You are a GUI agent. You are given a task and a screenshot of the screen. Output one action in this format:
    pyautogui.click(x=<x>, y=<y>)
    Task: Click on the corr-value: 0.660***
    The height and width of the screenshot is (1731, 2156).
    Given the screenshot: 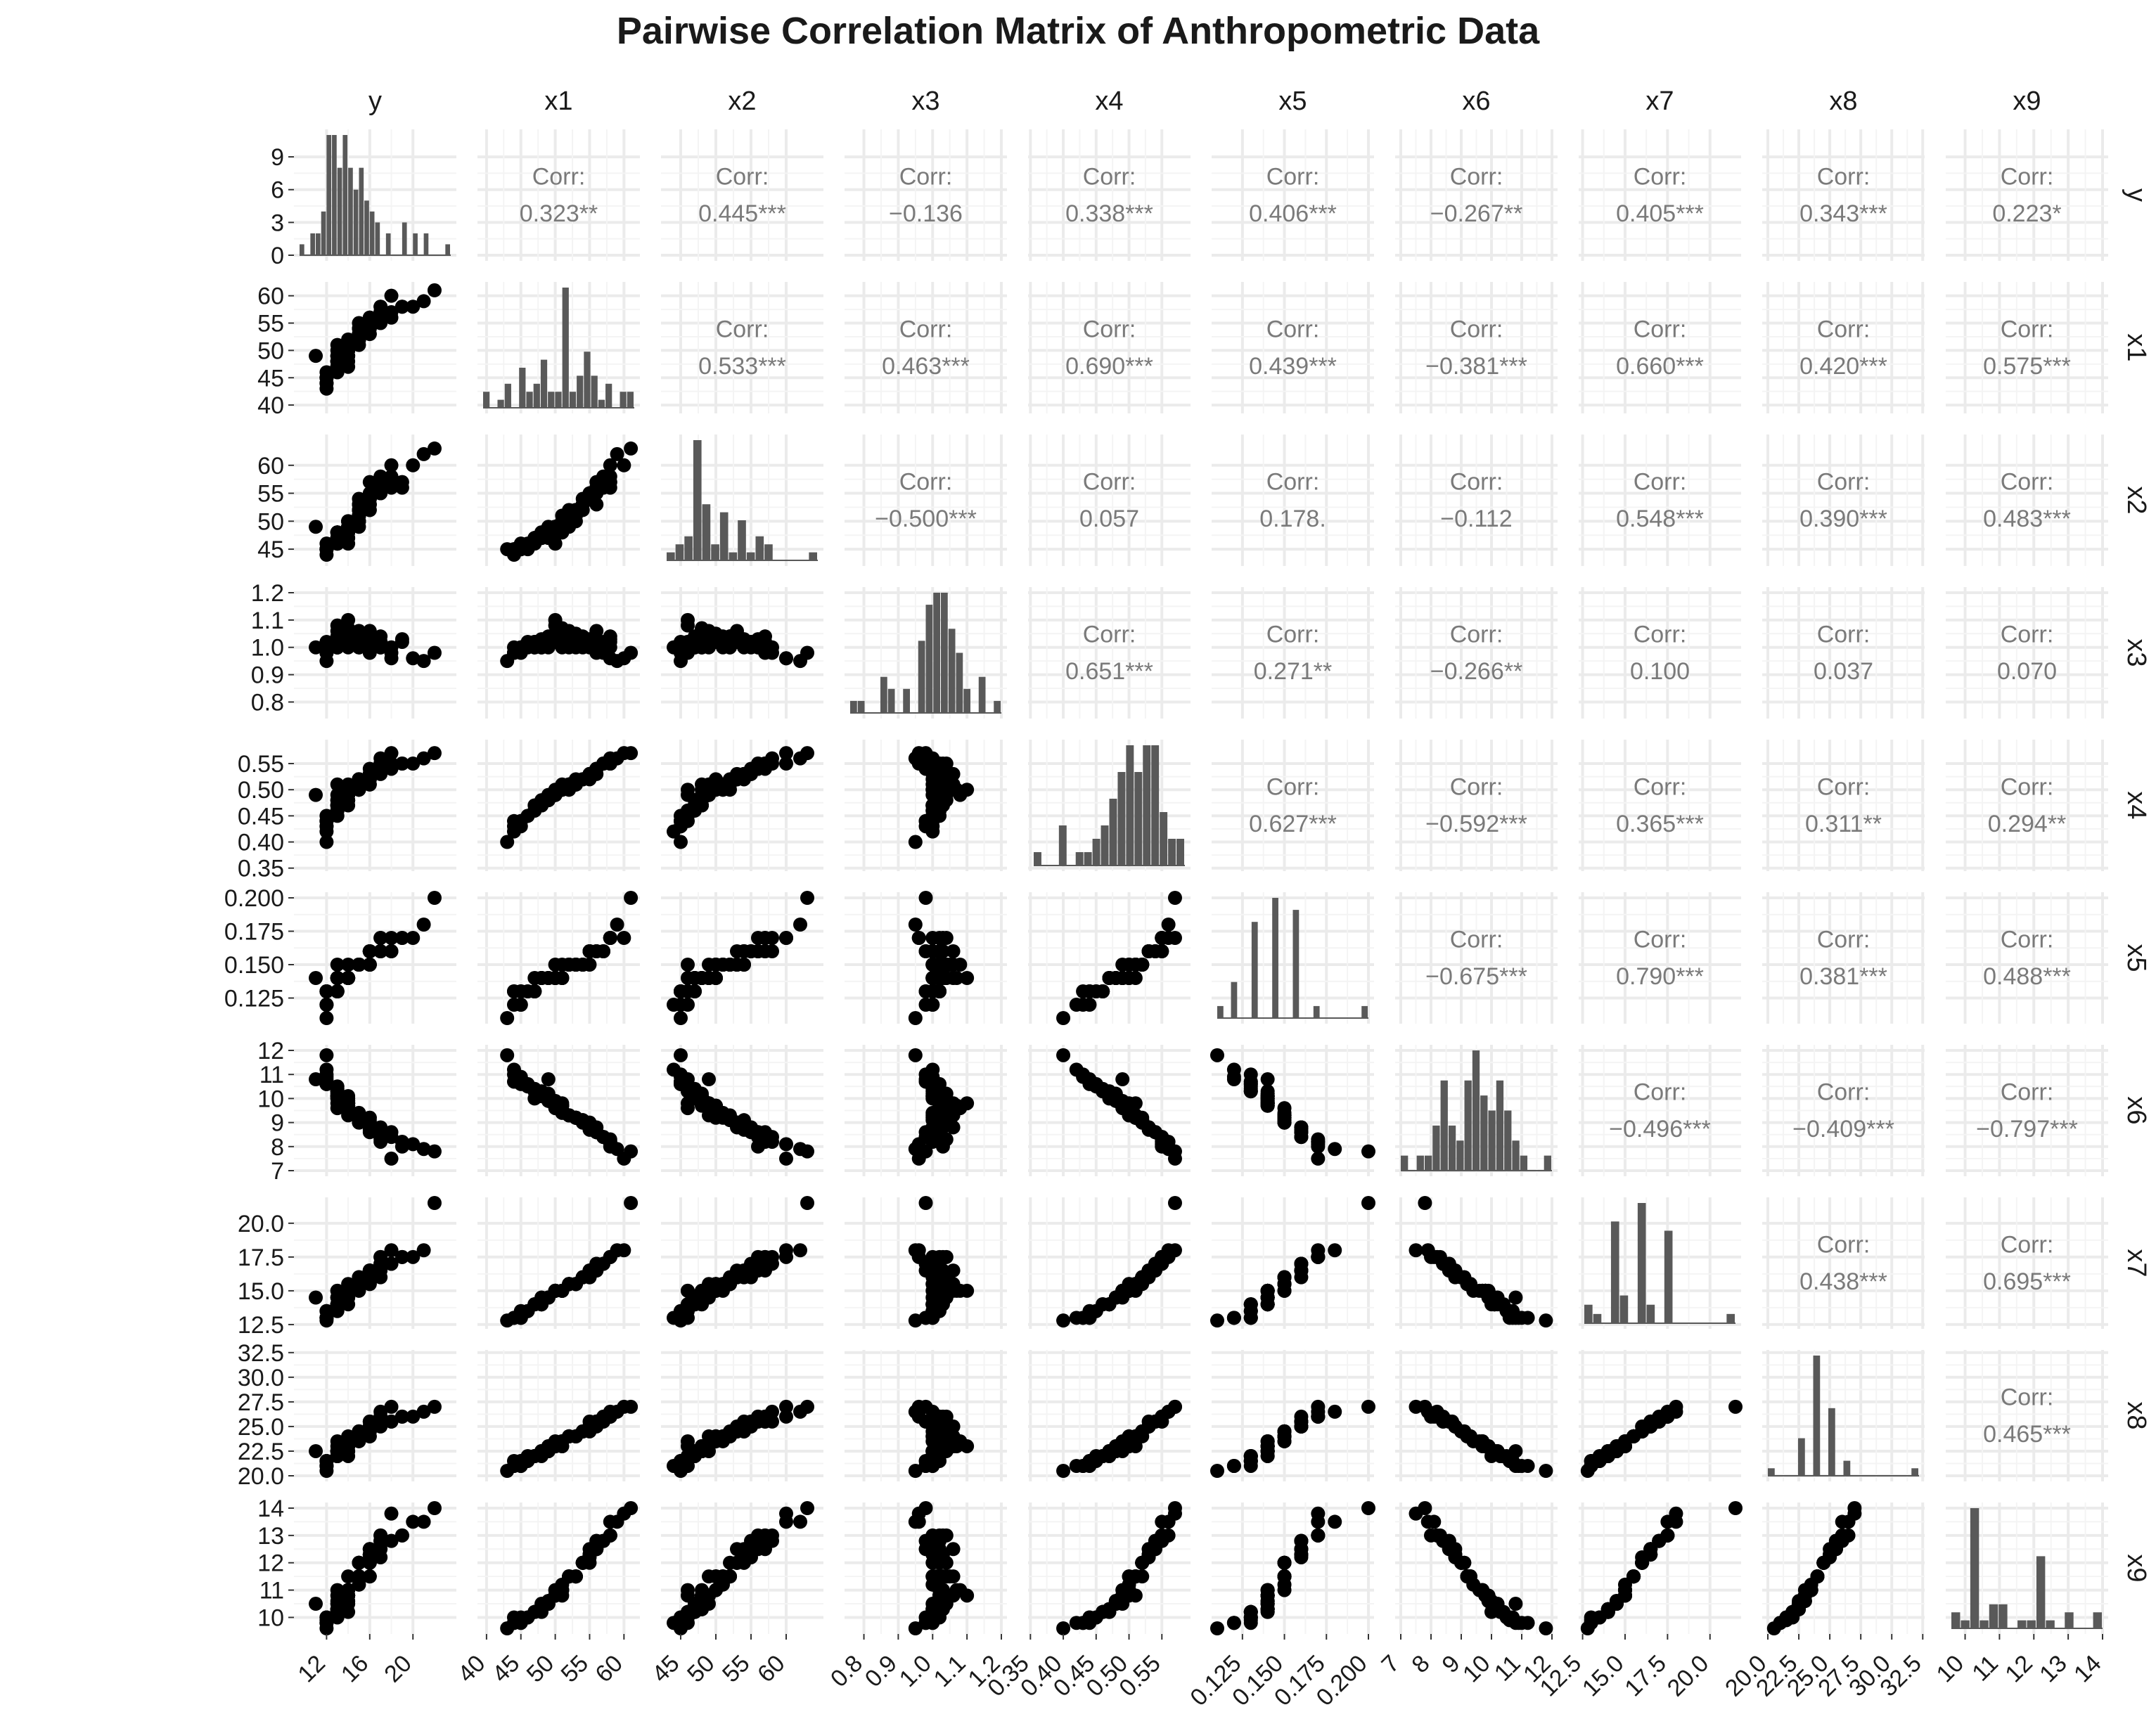 What is the action you would take?
    pyautogui.click(x=1660, y=366)
    